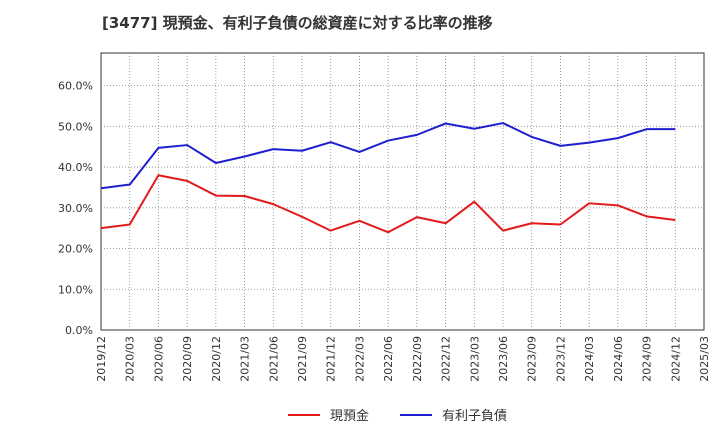 Image resolution: width=720 pixels, height=440 pixels. What do you see at coordinates (359, 359) in the screenshot?
I see `x-tick-label: 2022/03` at bounding box center [359, 359].